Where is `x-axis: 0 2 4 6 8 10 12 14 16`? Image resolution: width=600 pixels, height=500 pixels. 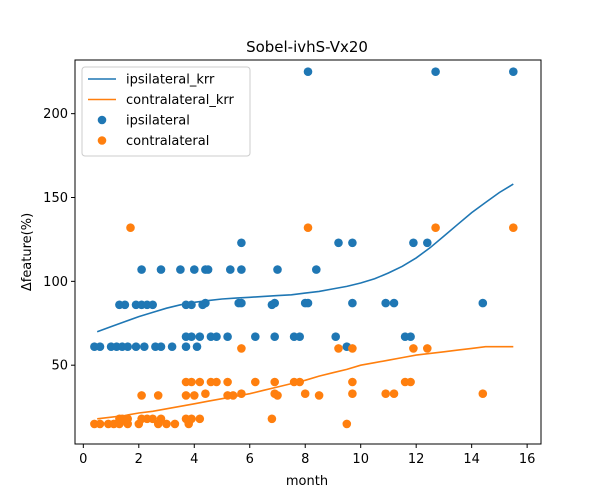
x-axis: 0 2 4 6 8 10 12 14 16 is located at coordinates (307, 455).